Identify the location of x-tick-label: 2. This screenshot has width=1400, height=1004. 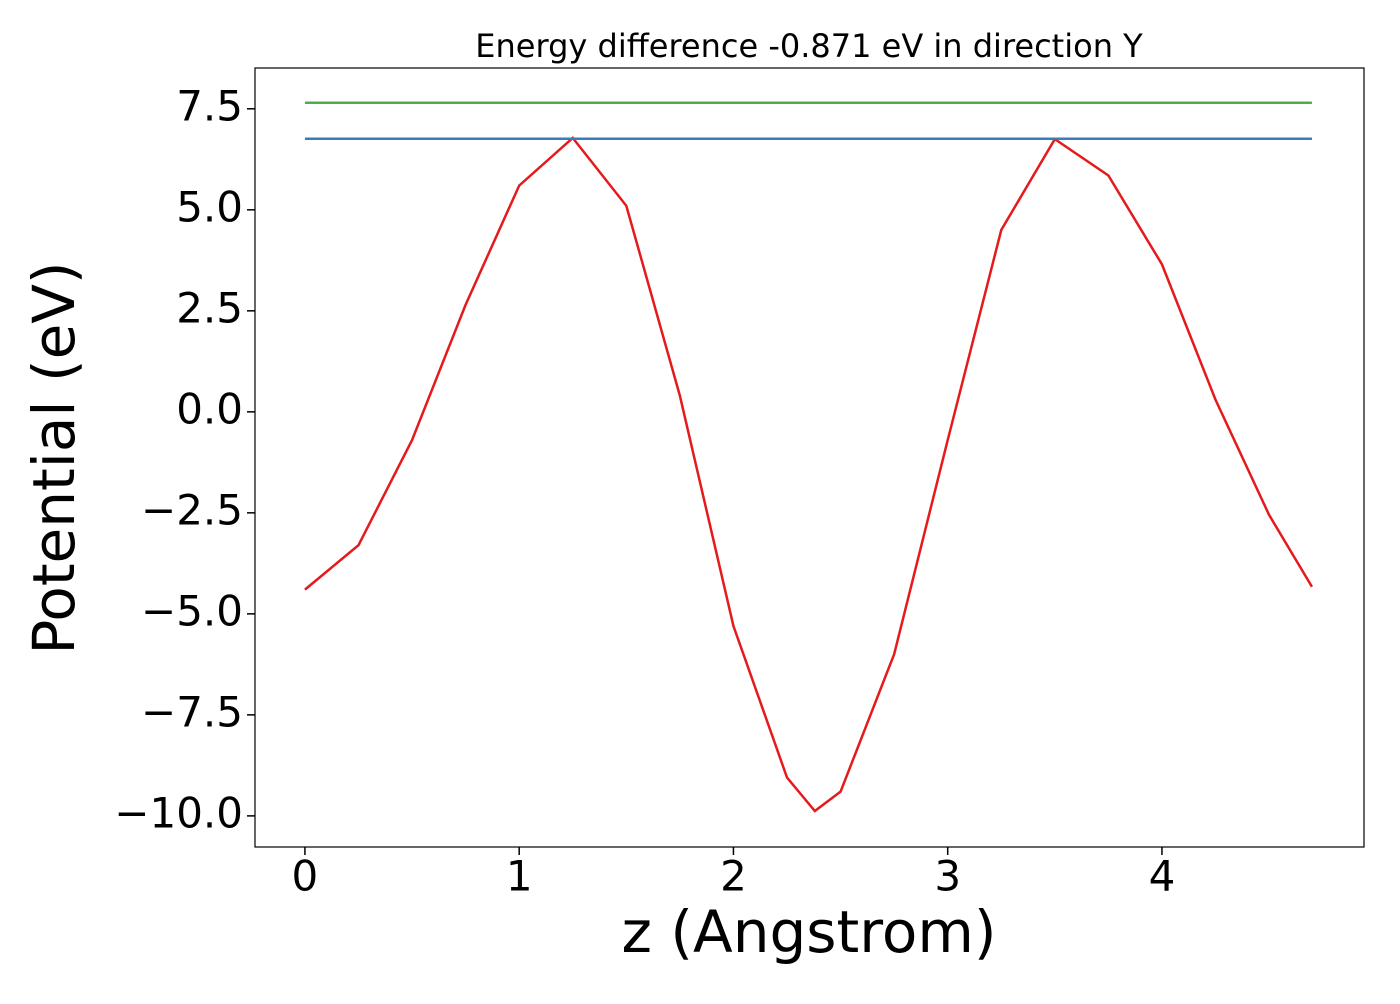
(733, 876).